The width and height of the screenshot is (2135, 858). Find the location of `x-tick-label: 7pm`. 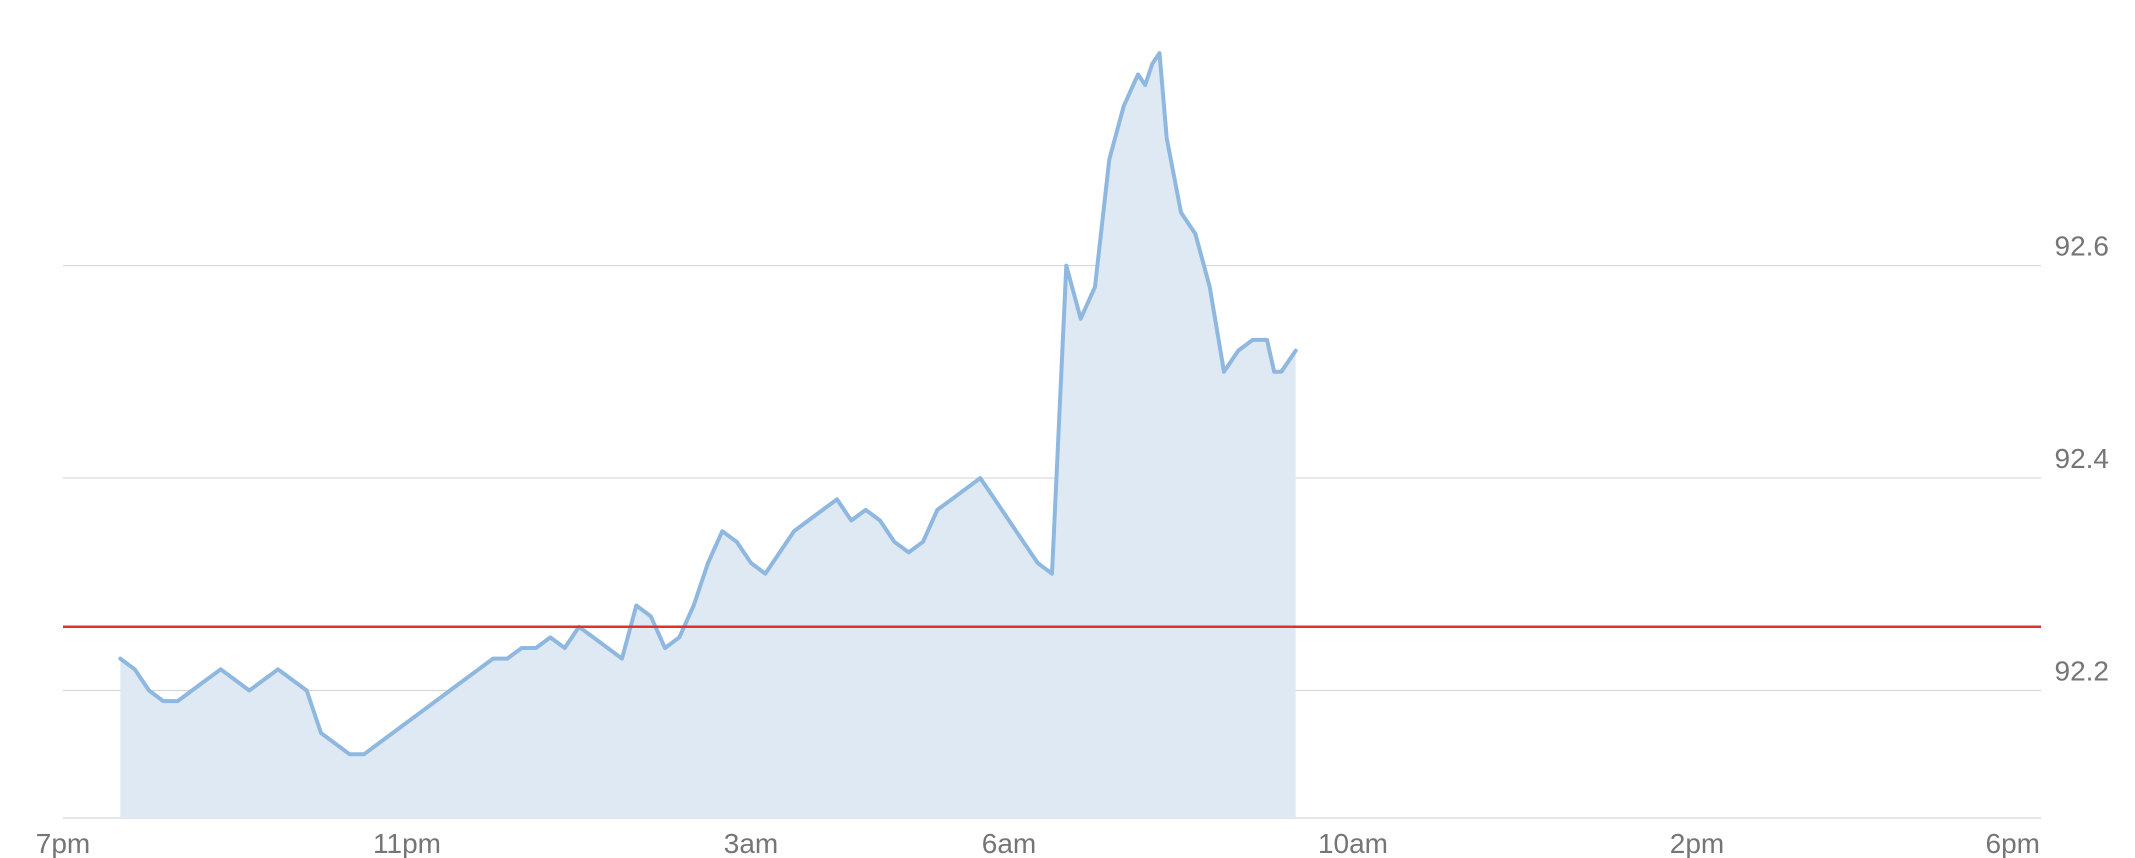

x-tick-label: 7pm is located at coordinates (63, 843).